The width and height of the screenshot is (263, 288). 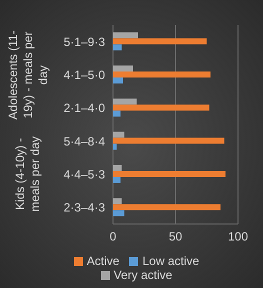 What do you see at coordinates (113, 237) in the screenshot?
I see `x-tick-label: 0` at bounding box center [113, 237].